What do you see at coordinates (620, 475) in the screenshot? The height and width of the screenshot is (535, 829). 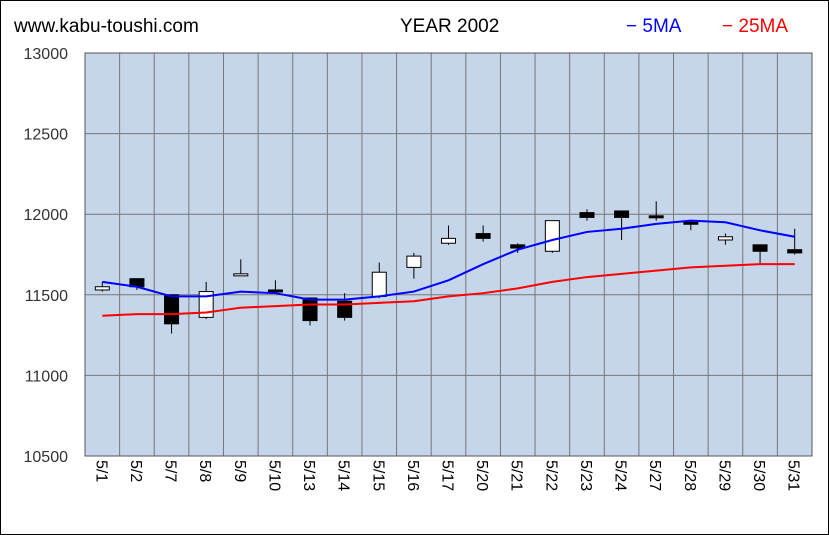 I see `x-tick-label: 5/24` at bounding box center [620, 475].